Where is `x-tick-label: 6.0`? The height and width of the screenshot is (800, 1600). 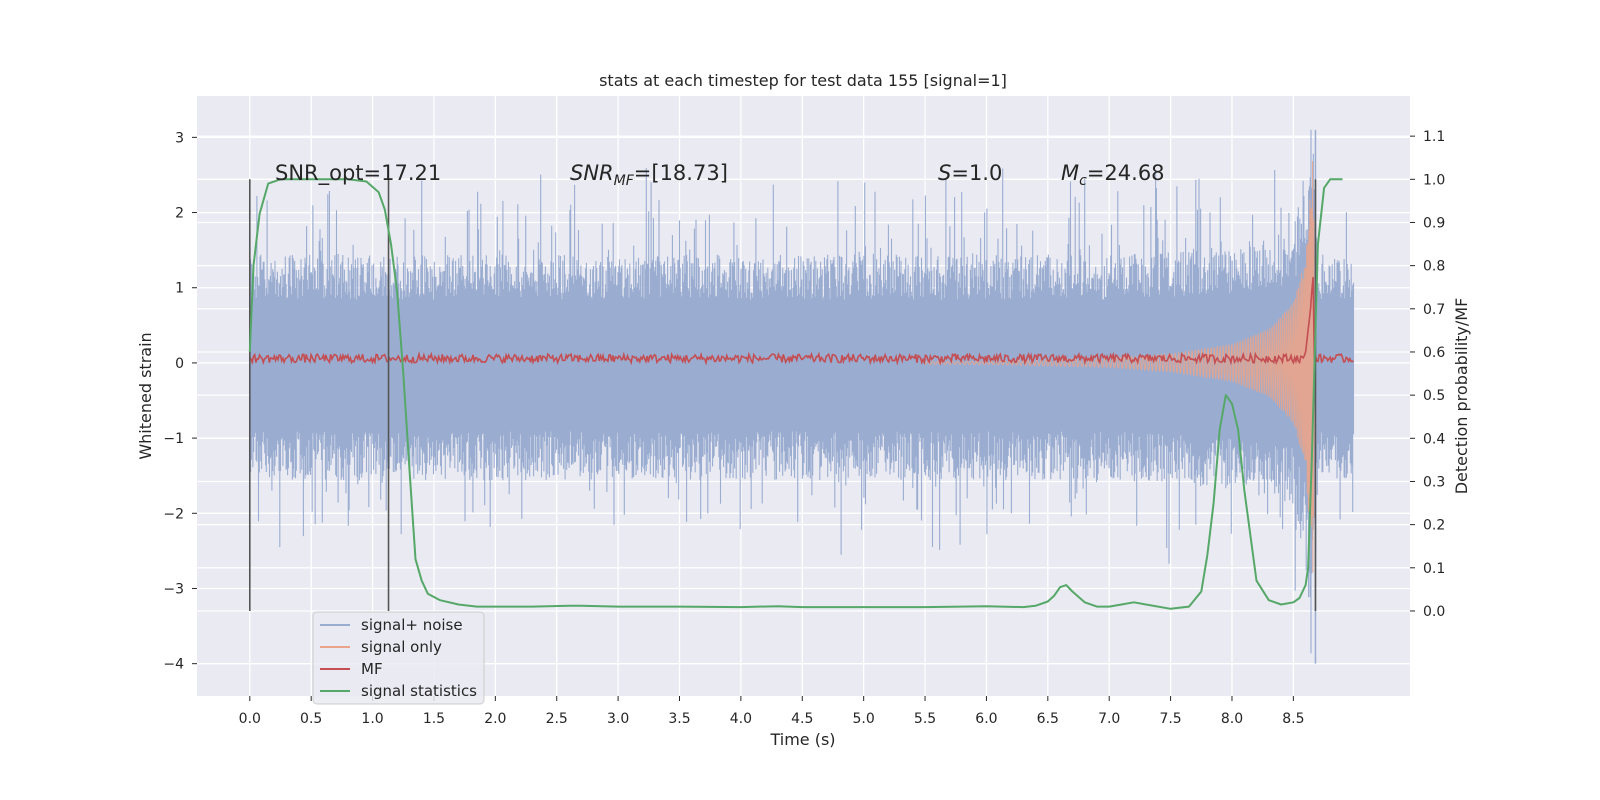
x-tick-label: 6.0 is located at coordinates (986, 719).